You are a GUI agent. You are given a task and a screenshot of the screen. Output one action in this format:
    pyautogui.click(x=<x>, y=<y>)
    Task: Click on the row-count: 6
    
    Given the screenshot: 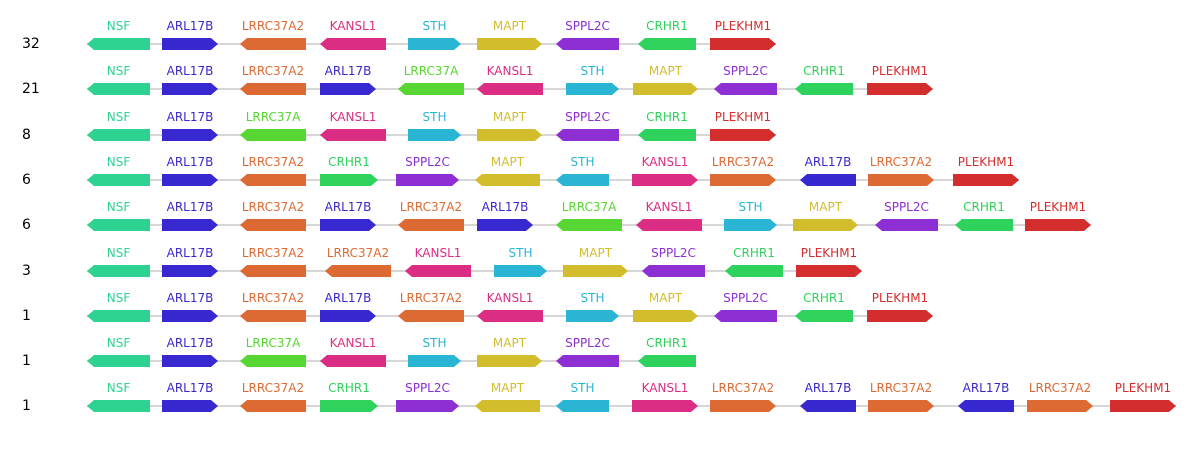 What is the action you would take?
    pyautogui.click(x=26, y=180)
    